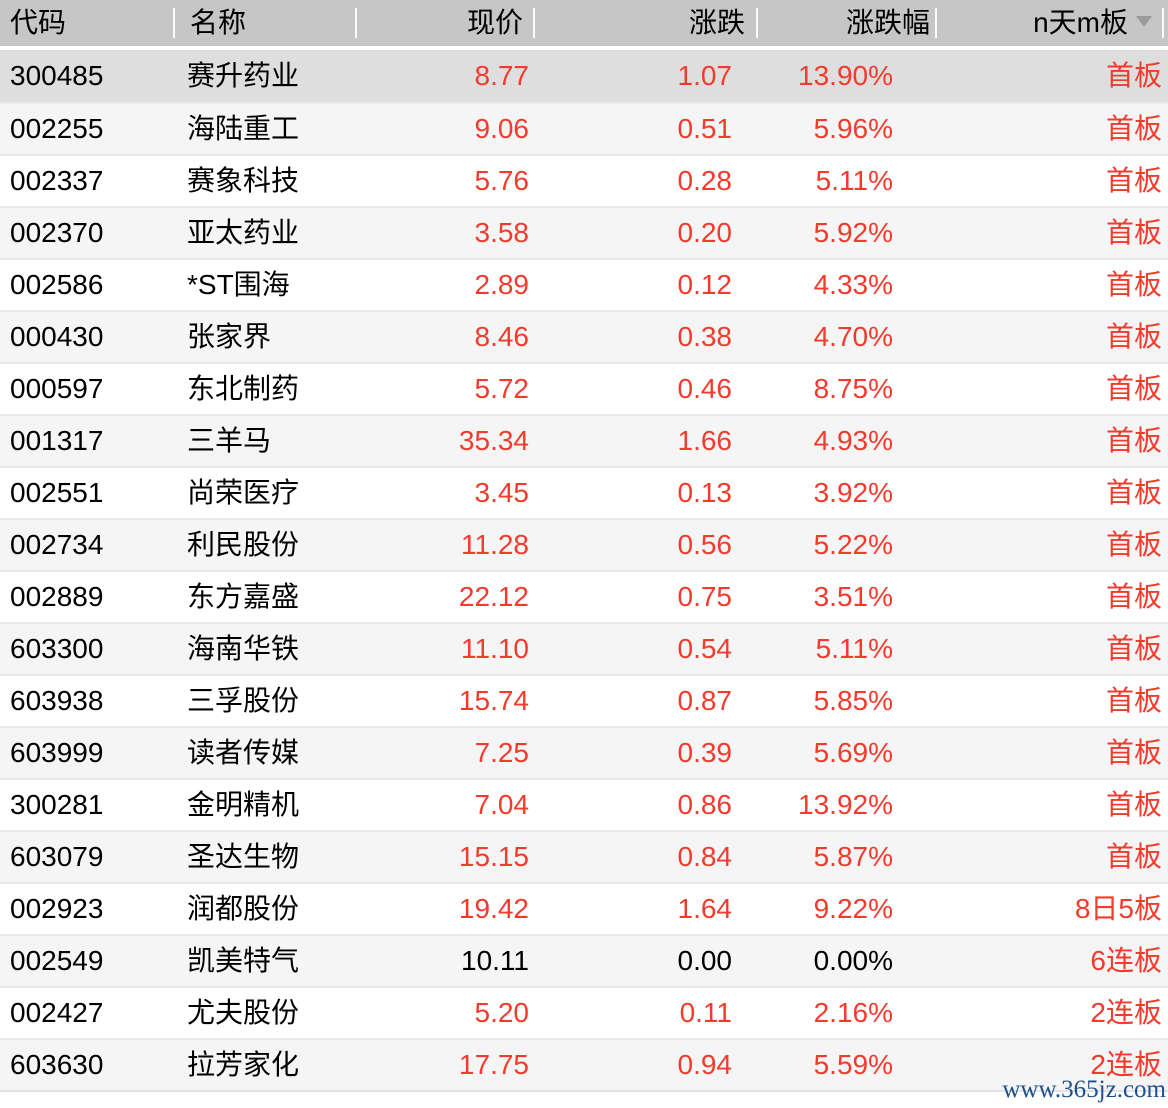  I want to click on cell-name: 张家界, so click(229, 336).